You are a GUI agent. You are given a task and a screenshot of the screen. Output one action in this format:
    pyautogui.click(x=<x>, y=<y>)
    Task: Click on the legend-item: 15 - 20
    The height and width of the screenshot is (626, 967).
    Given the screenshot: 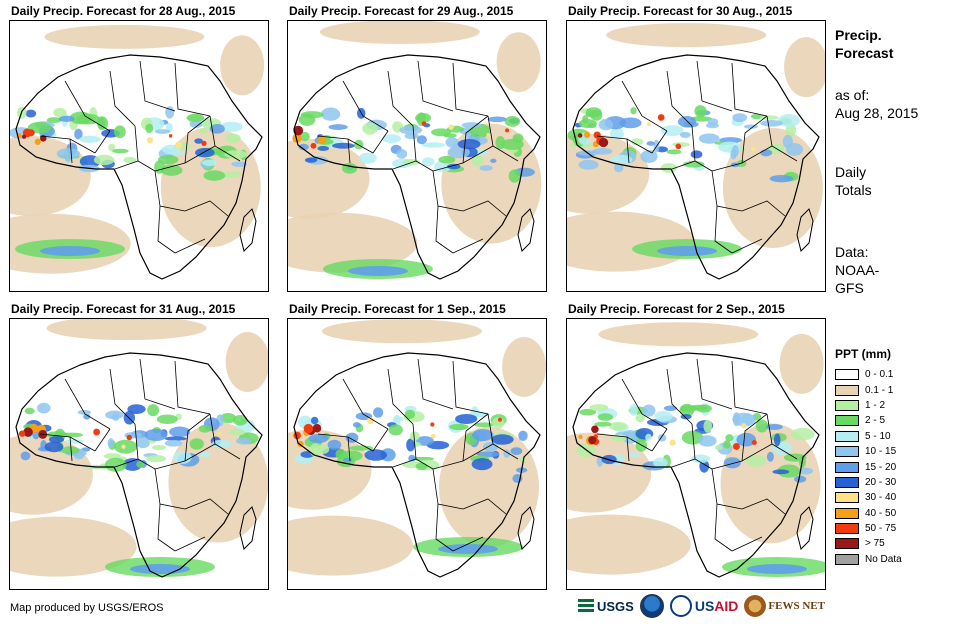 What is the action you would take?
    pyautogui.click(x=868, y=466)
    